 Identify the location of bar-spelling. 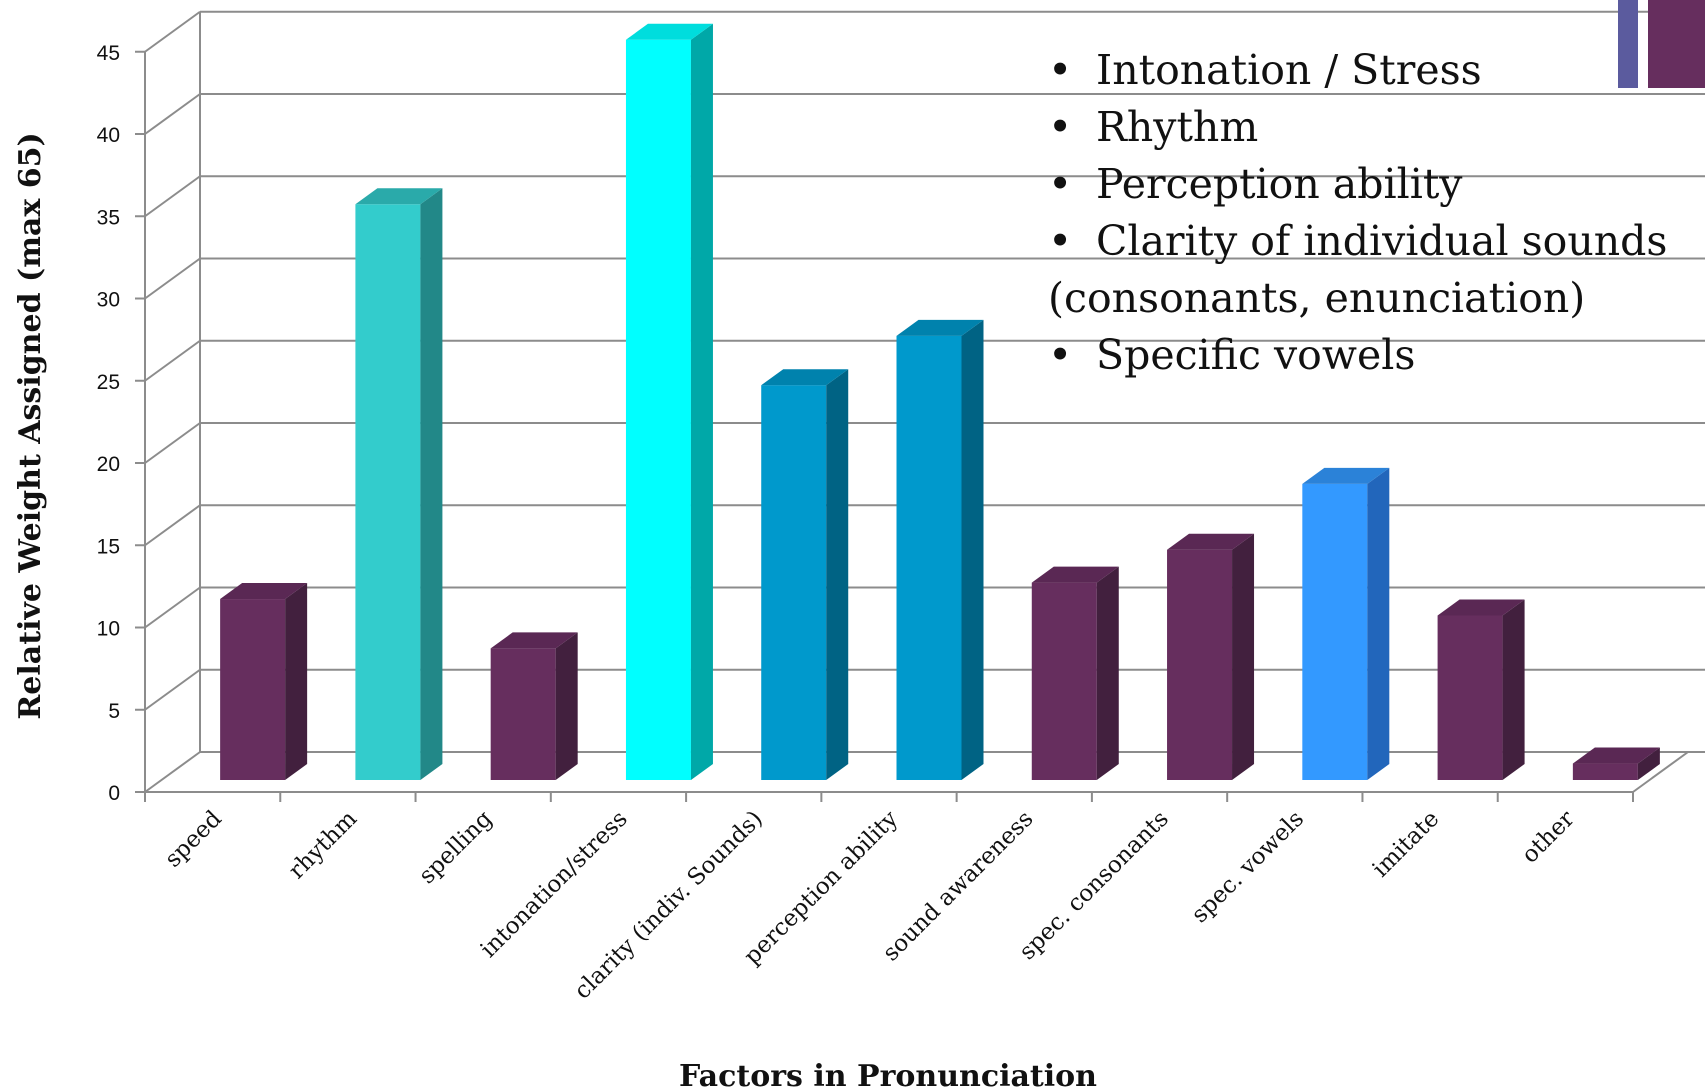
(534, 706).